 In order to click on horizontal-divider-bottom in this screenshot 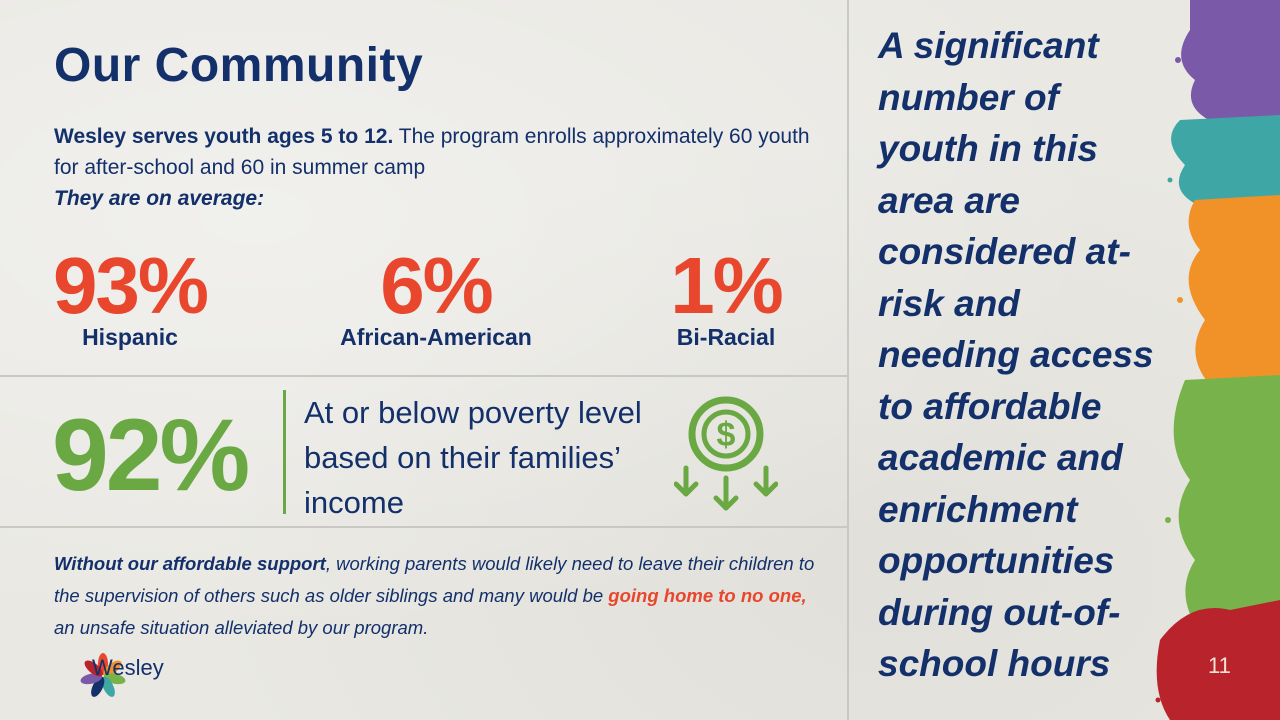, I will do `click(424, 527)`.